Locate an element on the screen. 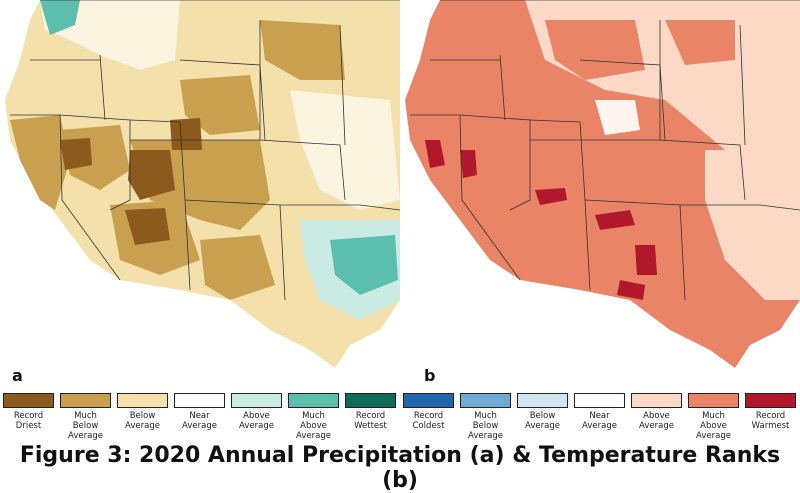 This screenshot has height=493, width=800. panel-label-b: b is located at coordinates (430, 375).